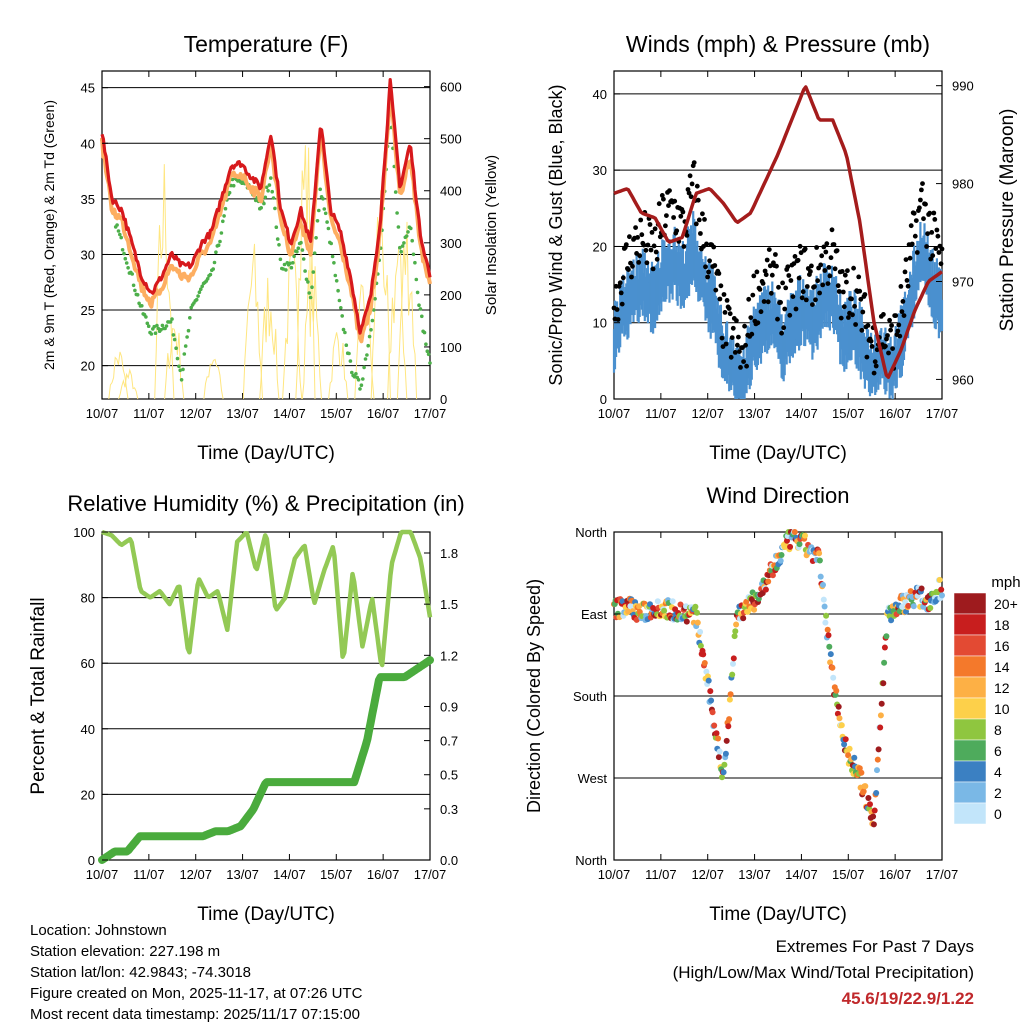 The height and width of the screenshot is (1025, 1024). Describe the element at coordinates (267, 598) in the screenshot. I see `rh-series` at that location.